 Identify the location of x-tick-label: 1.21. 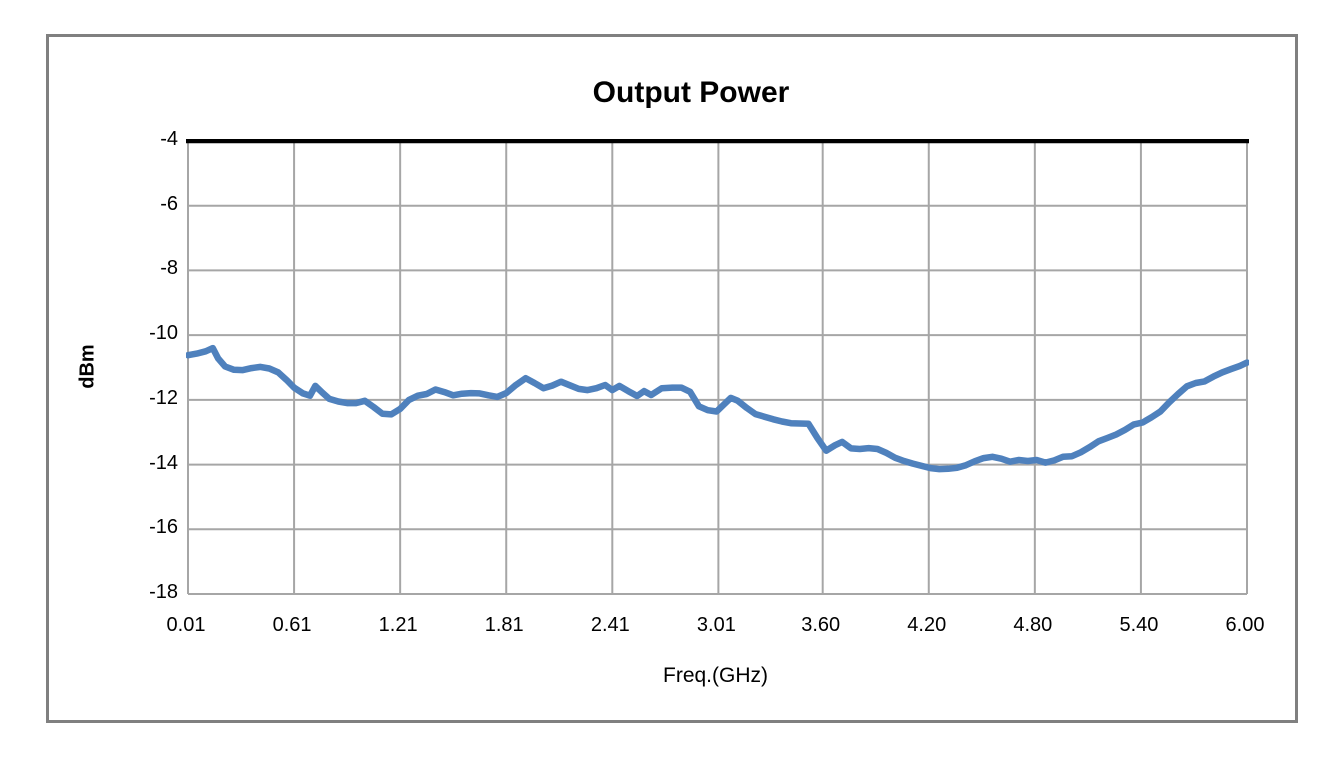
(398, 625).